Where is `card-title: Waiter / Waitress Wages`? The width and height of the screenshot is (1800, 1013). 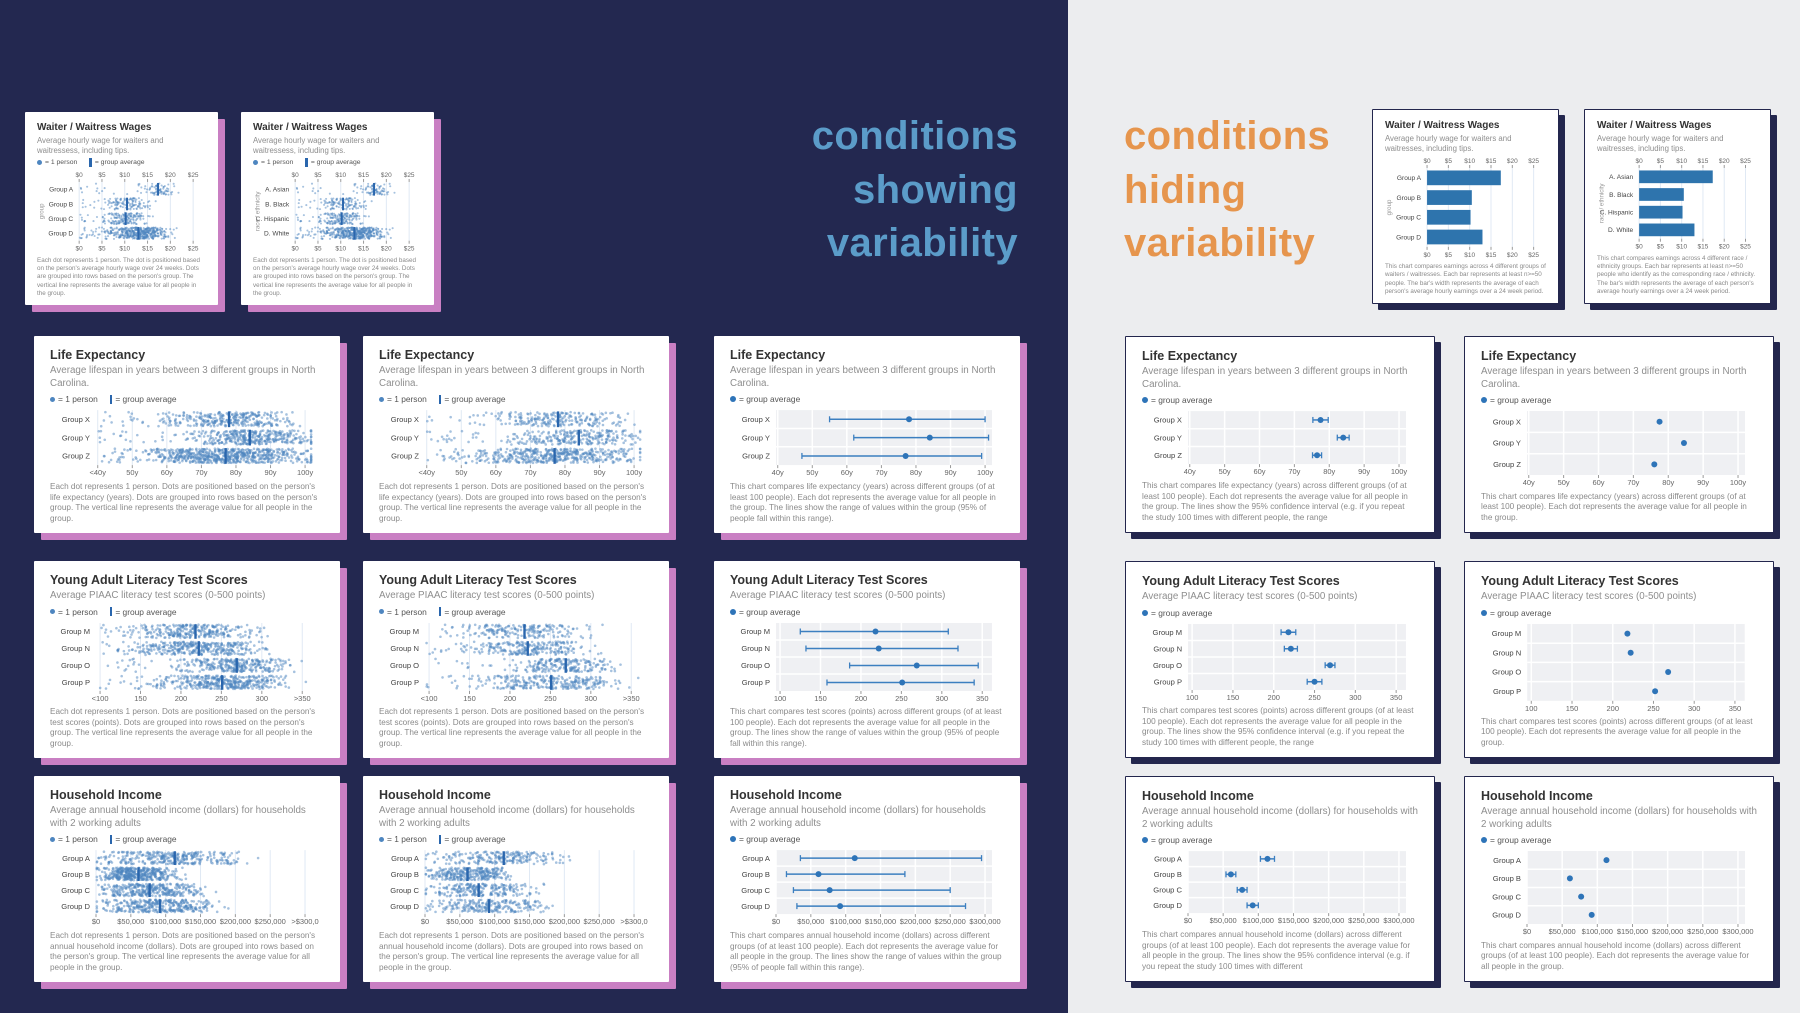
card-title: Waiter / Waitress Wages is located at coordinates (94, 127).